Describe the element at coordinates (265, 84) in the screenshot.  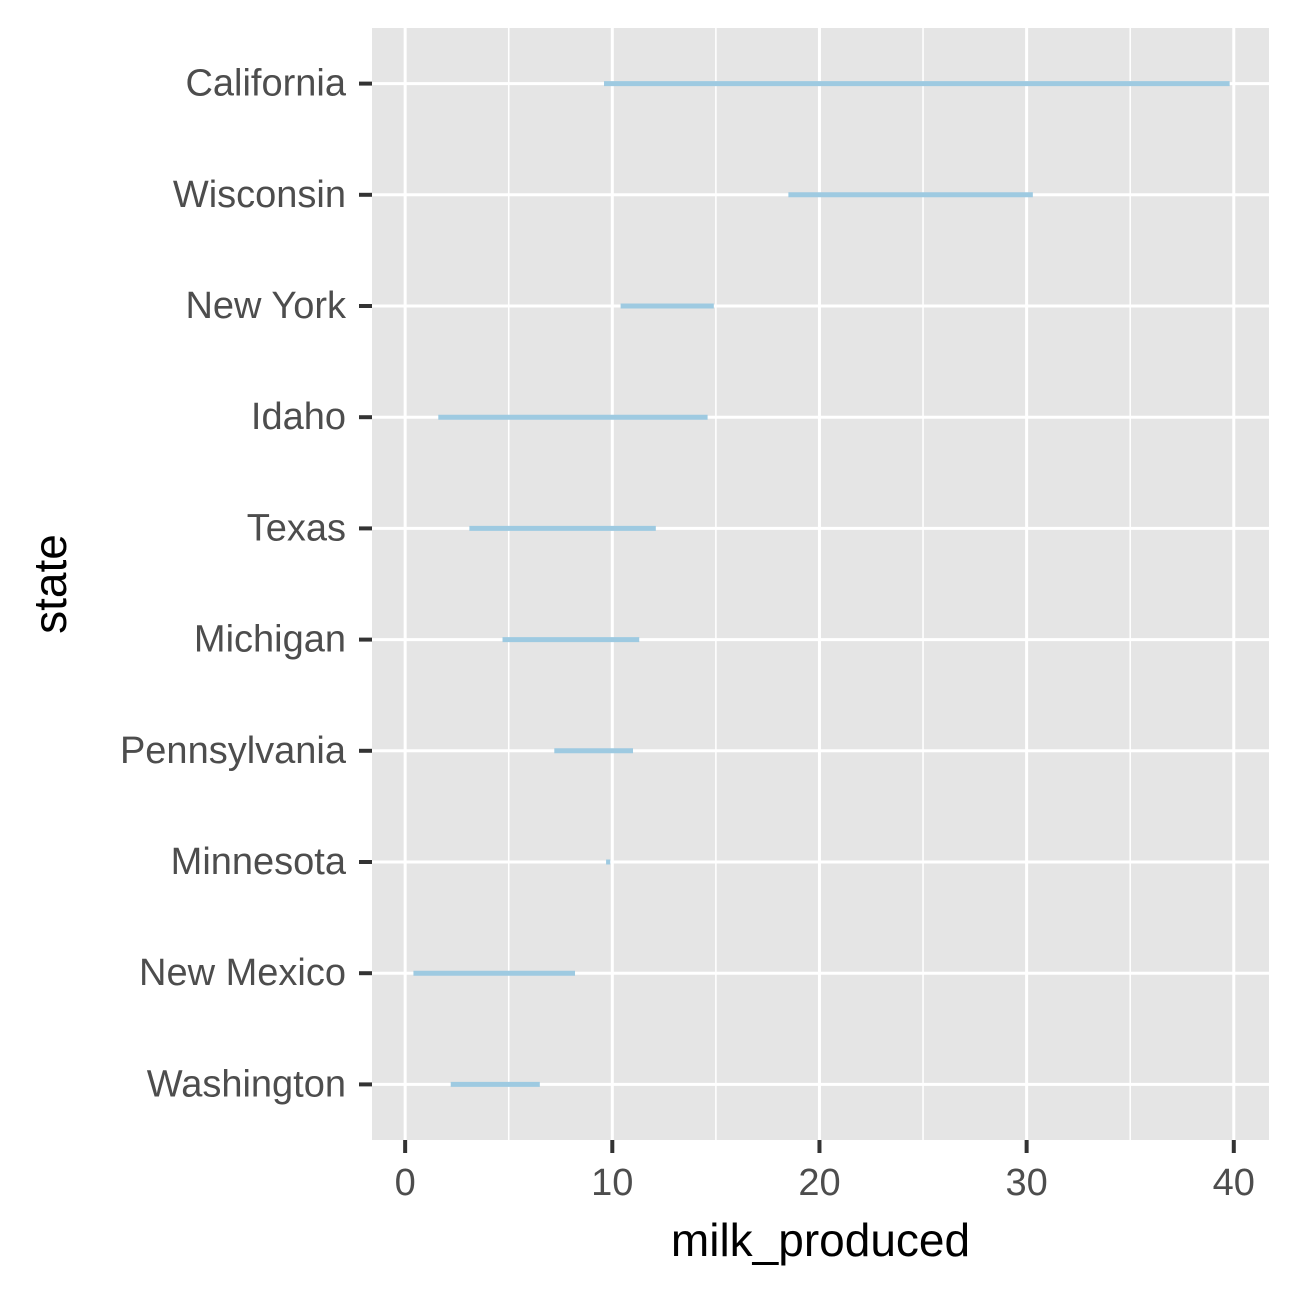
I see `y-tick-label: California` at that location.